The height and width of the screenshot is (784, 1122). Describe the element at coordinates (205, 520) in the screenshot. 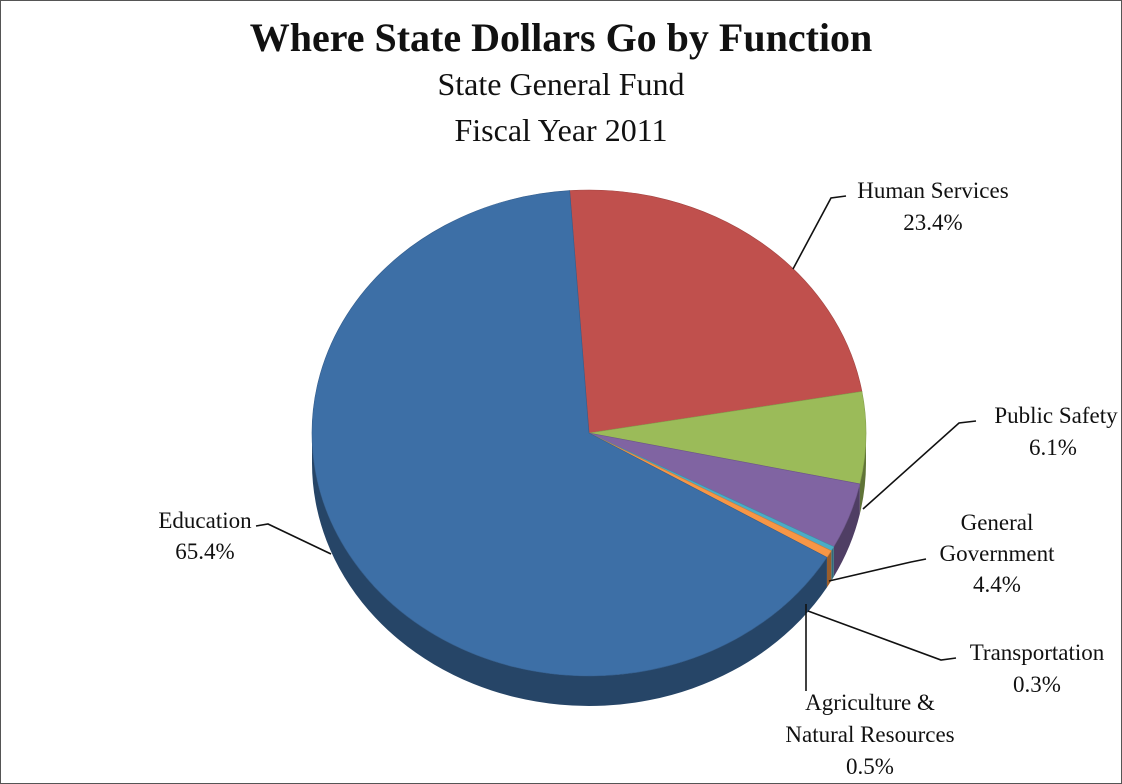

I see `slice-label-education-name: Education` at that location.